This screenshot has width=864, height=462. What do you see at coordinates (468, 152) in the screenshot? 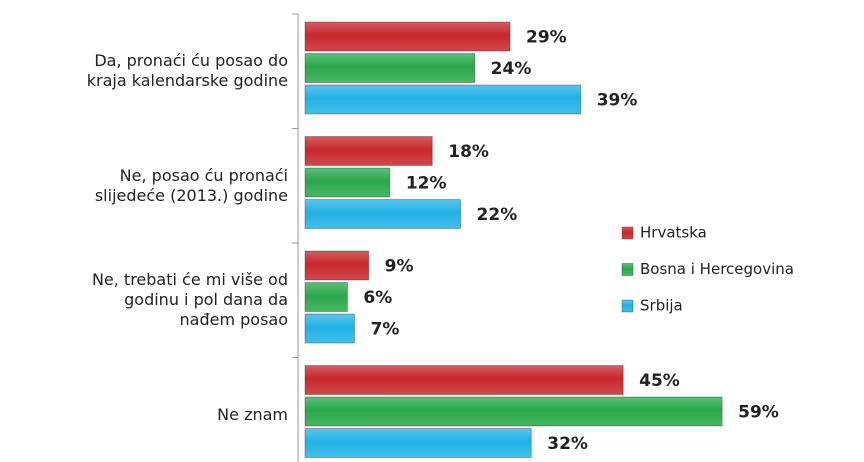
I see `value-label: 18%` at bounding box center [468, 152].